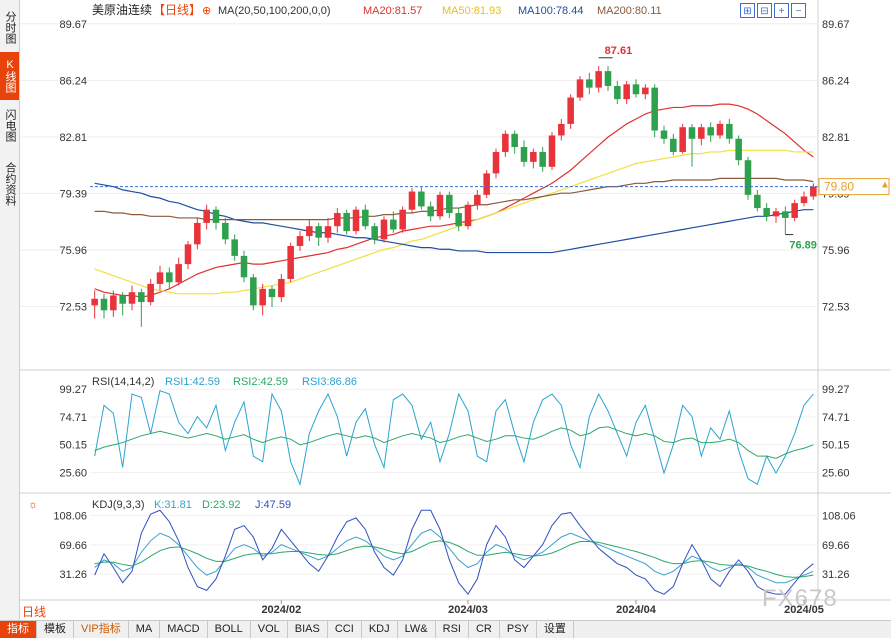 The height and width of the screenshot is (638, 891). What do you see at coordinates (73, 575) in the screenshot?
I see `kdj-tick-left: 31.26` at bounding box center [73, 575].